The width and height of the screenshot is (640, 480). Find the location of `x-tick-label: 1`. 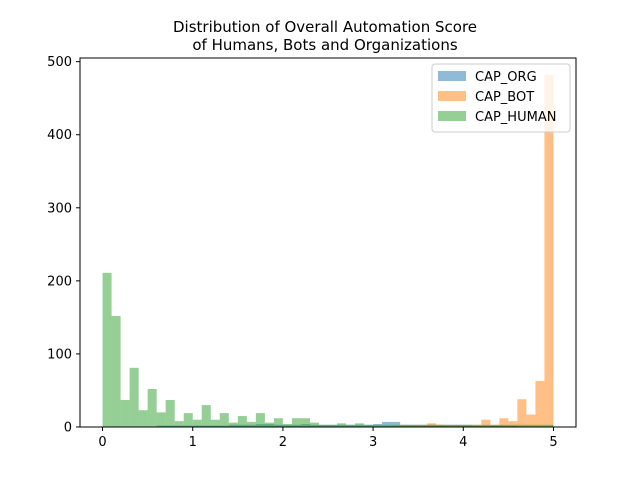

x-tick-label: 1 is located at coordinates (193, 442).